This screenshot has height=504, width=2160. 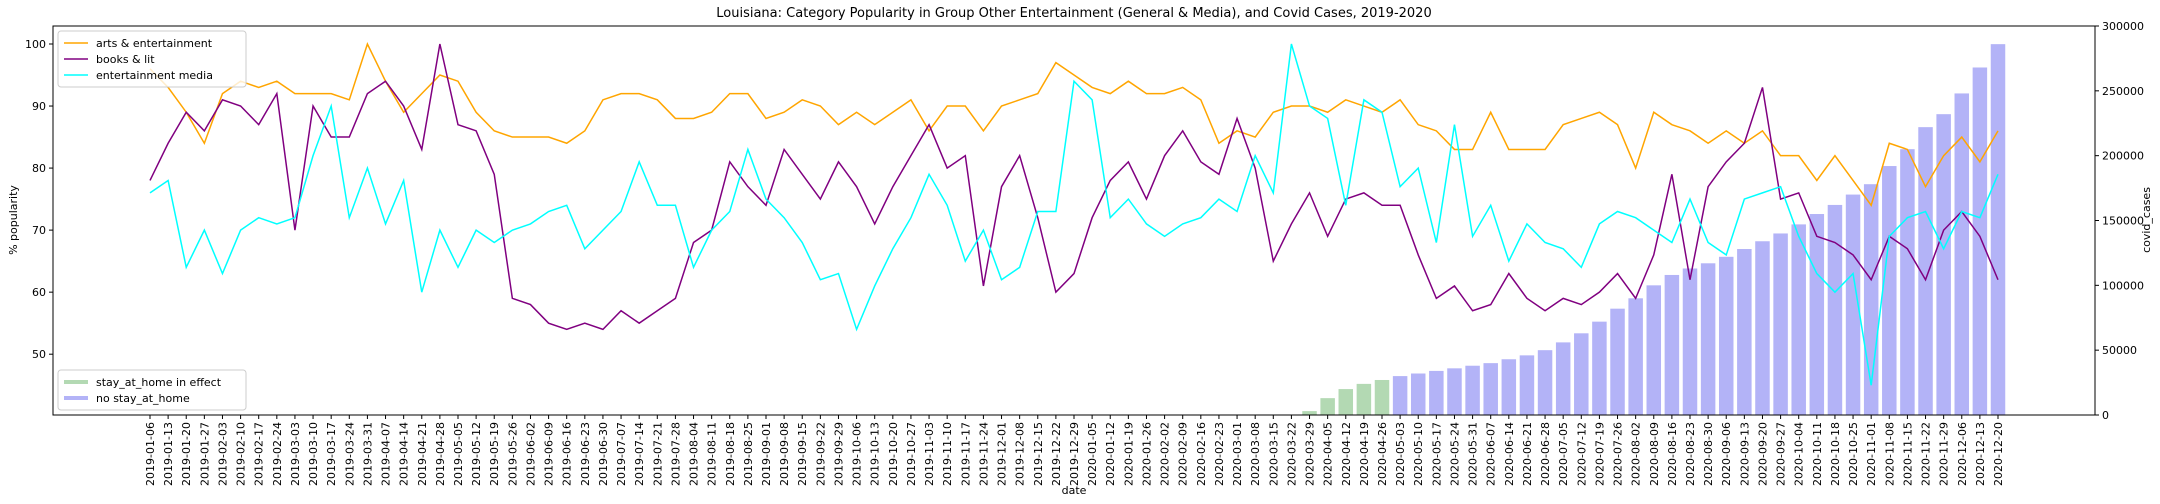 I want to click on y-tick-label: 80, so click(x=39, y=168).